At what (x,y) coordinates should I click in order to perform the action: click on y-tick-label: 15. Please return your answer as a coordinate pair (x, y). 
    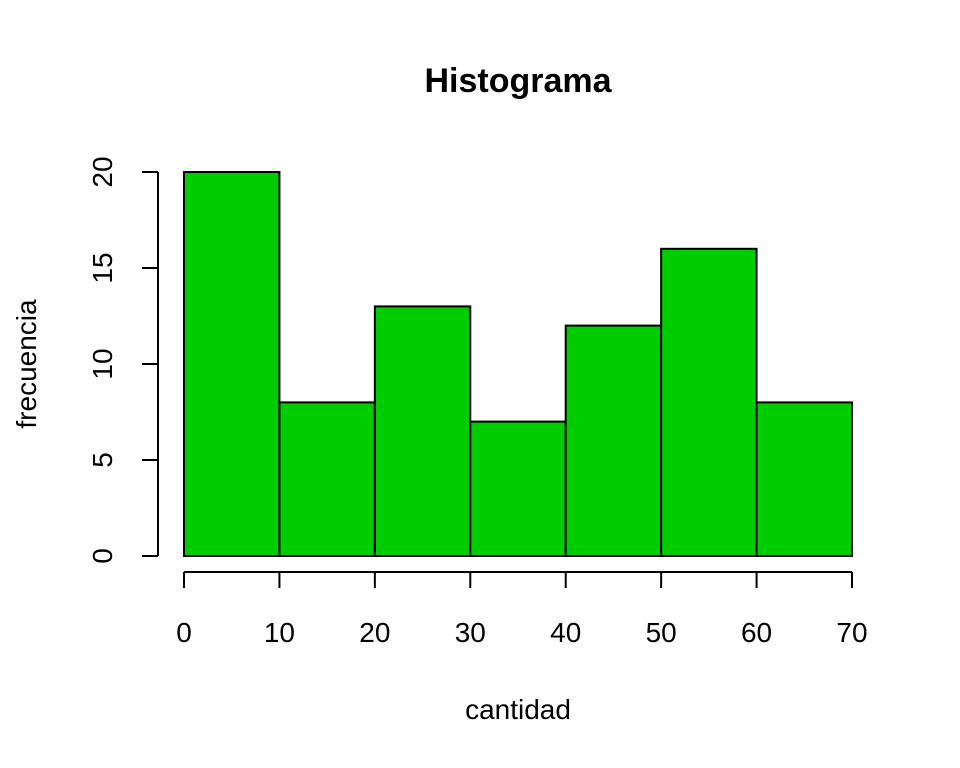
    Looking at the image, I should click on (102, 267).